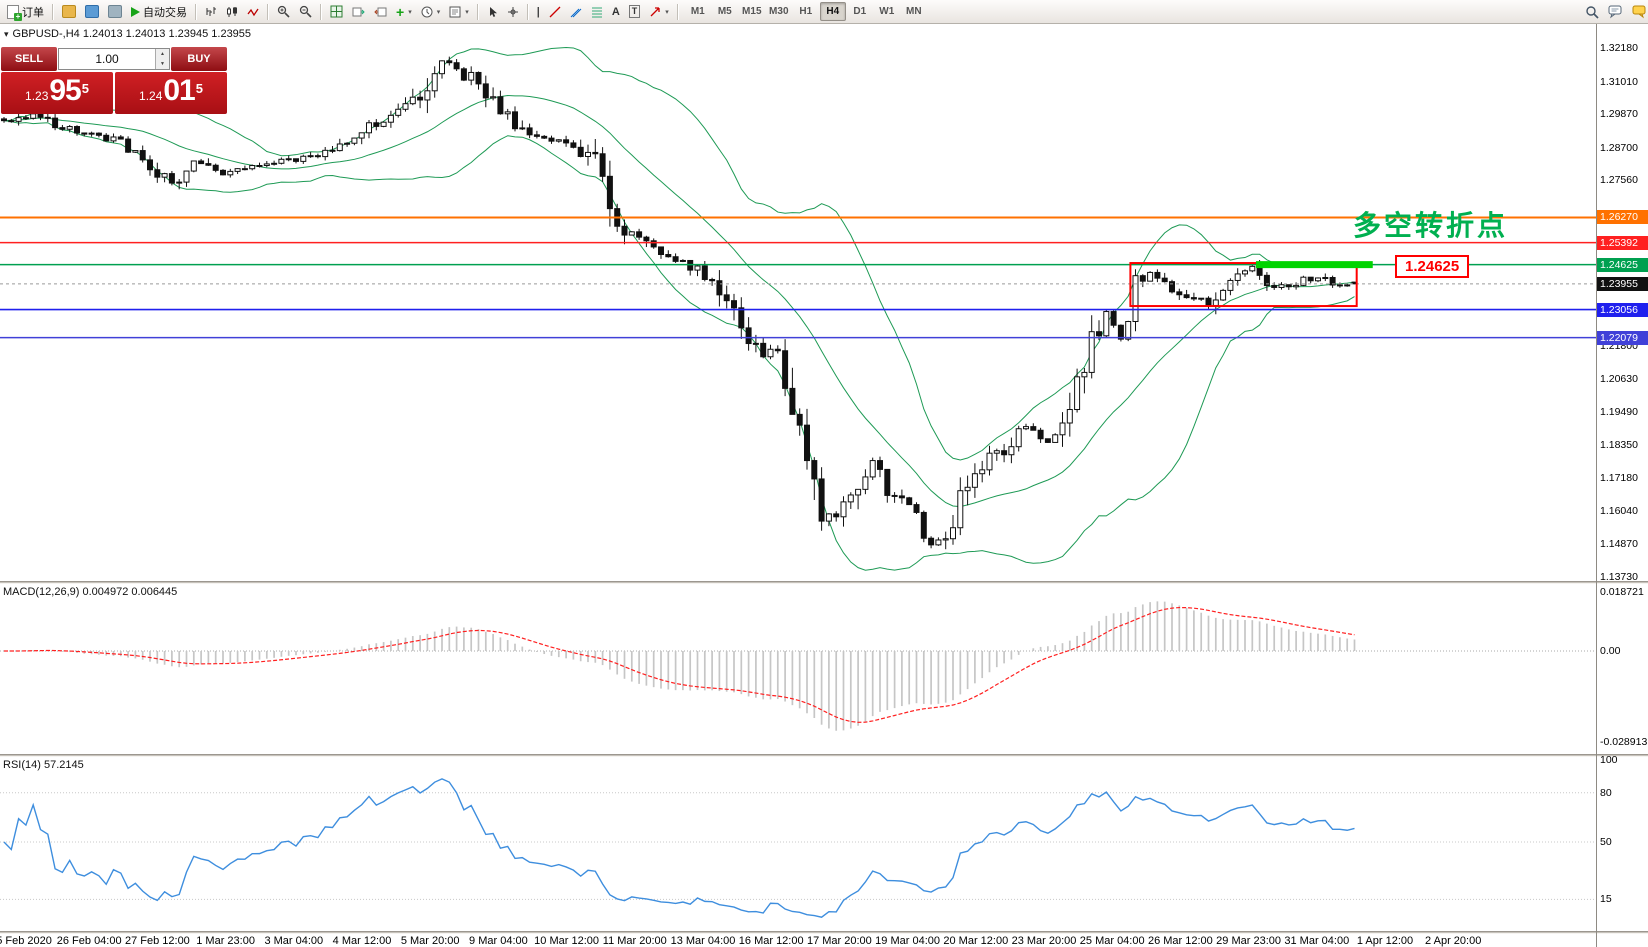 This screenshot has height=947, width=1648. I want to click on volume-up-button: ▲, so click(162, 54).